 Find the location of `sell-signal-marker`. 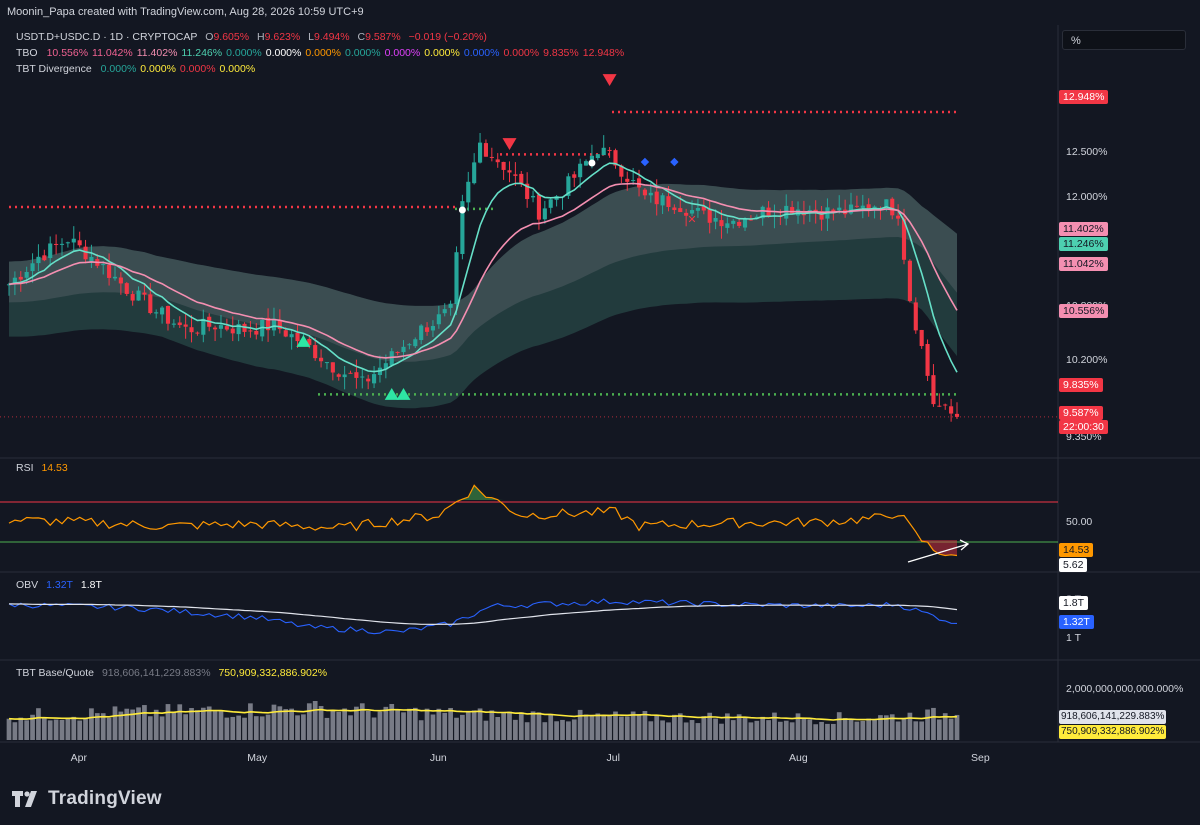

sell-signal-marker is located at coordinates (509, 144).